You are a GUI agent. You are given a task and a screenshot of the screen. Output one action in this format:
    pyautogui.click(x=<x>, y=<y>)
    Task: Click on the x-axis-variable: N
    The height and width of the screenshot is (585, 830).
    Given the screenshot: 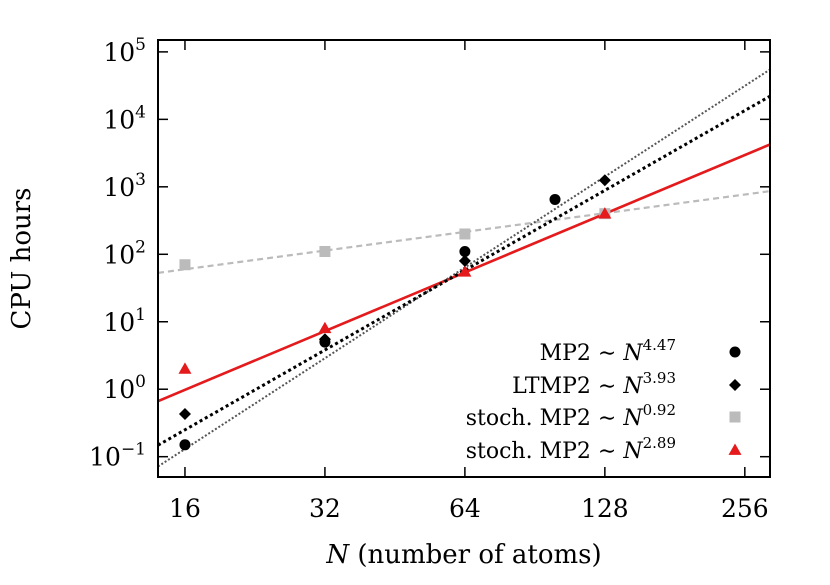 What is the action you would take?
    pyautogui.click(x=337, y=555)
    